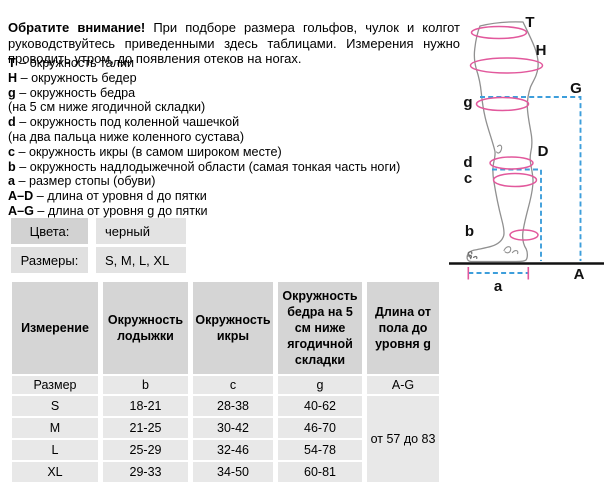 This screenshot has height=489, width=606. Describe the element at coordinates (77, 77) in the screenshot. I see `definition-text: – окружность бедер` at that location.